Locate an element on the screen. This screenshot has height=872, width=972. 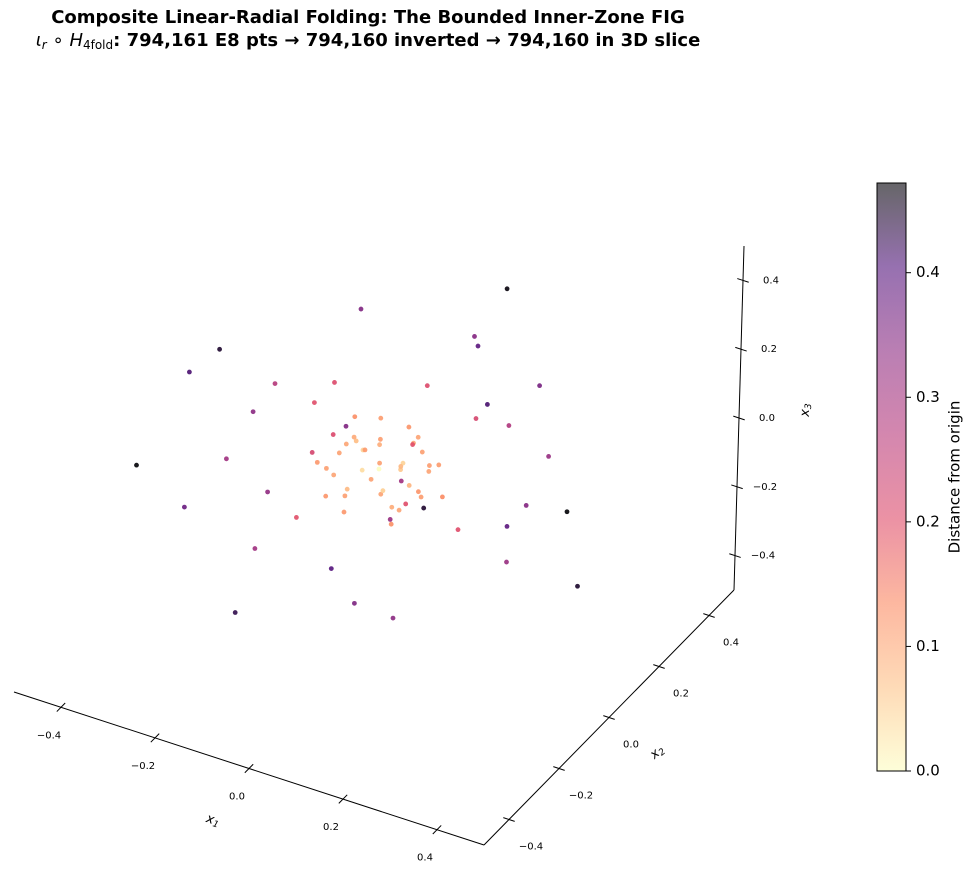
x-axis-label: x1 is located at coordinates (212, 820).